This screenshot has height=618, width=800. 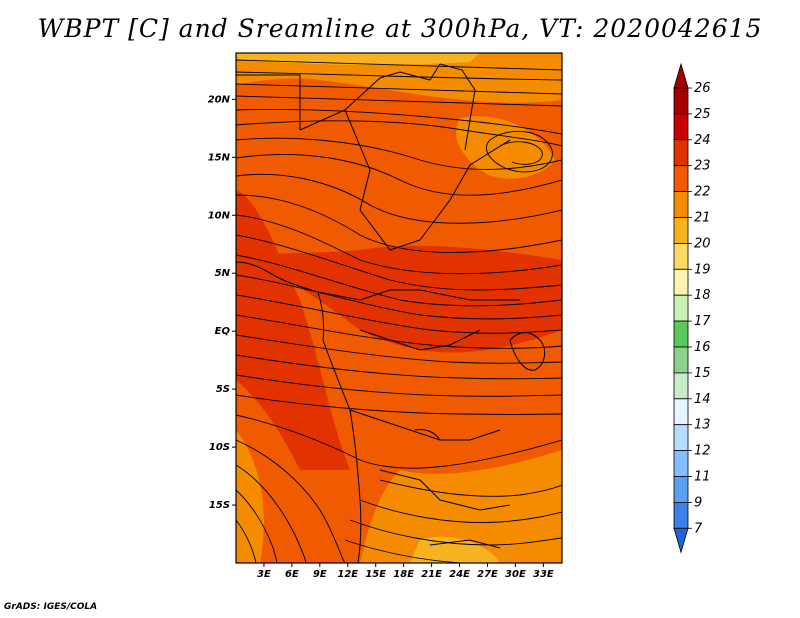 What do you see at coordinates (431, 574) in the screenshot?
I see `lon-tick-label: 21E` at bounding box center [431, 574].